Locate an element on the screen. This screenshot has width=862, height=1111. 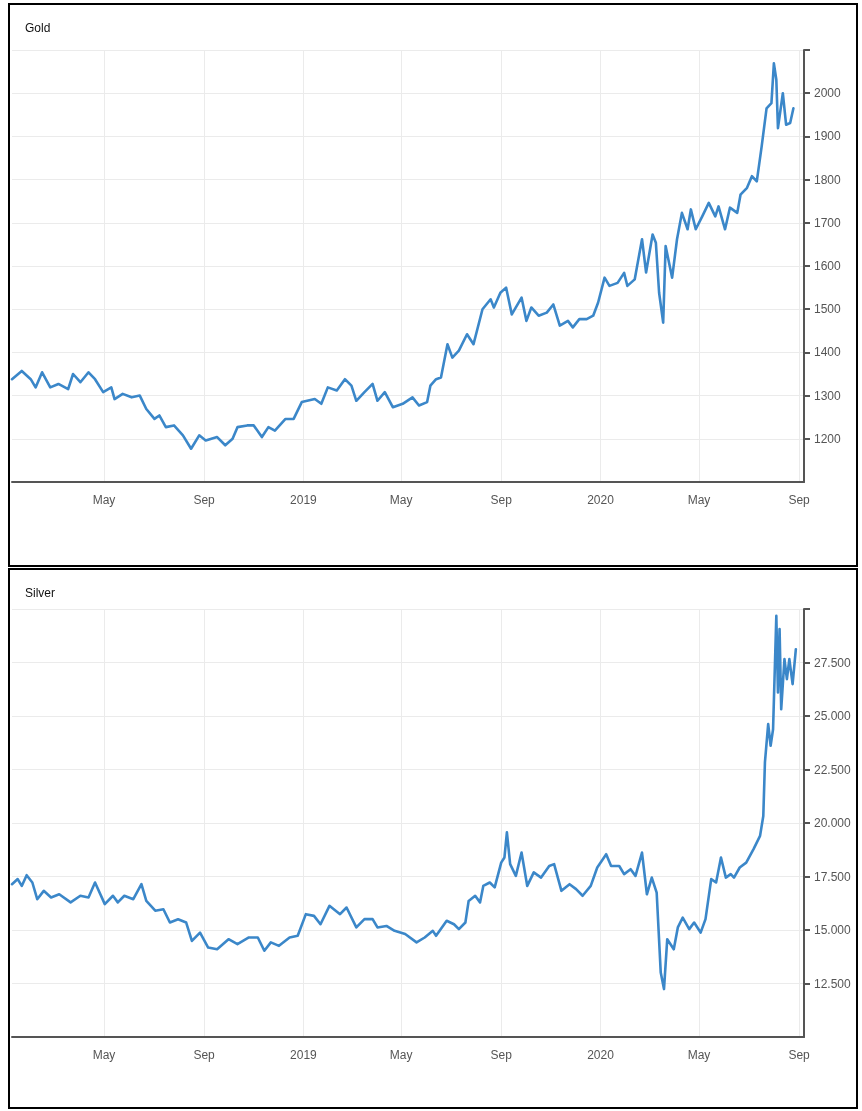
y-tick-label: 2000 is located at coordinates (828, 93).